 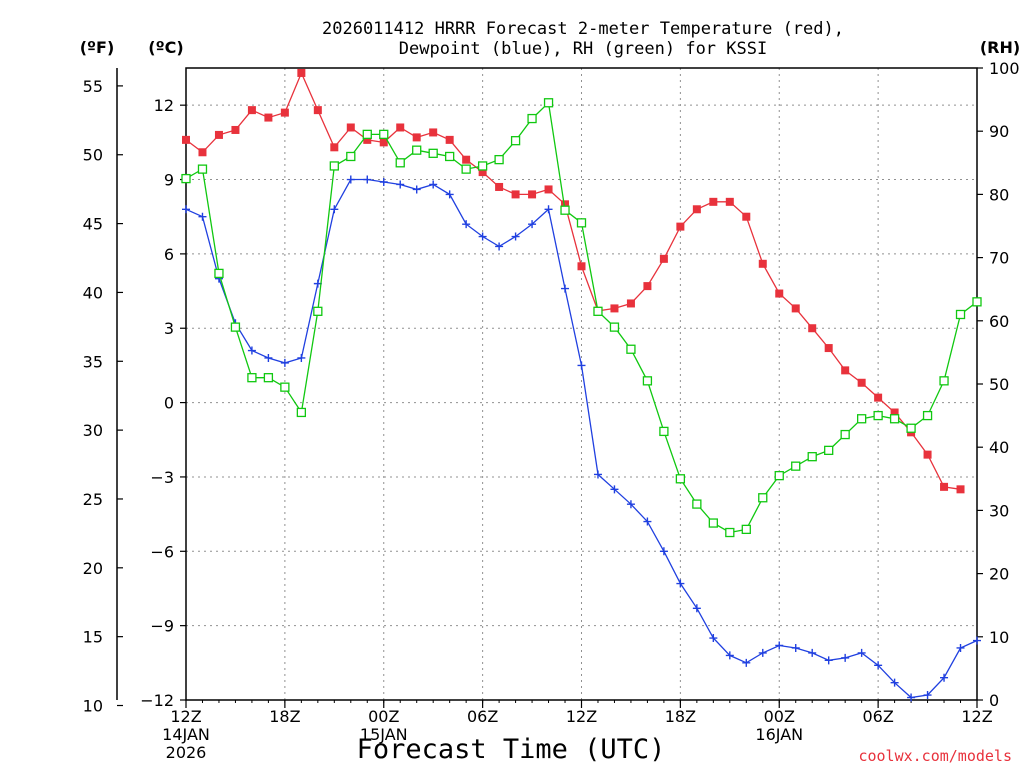 I want to click on x-tick-date-label: 14JAN, so click(x=186, y=734).